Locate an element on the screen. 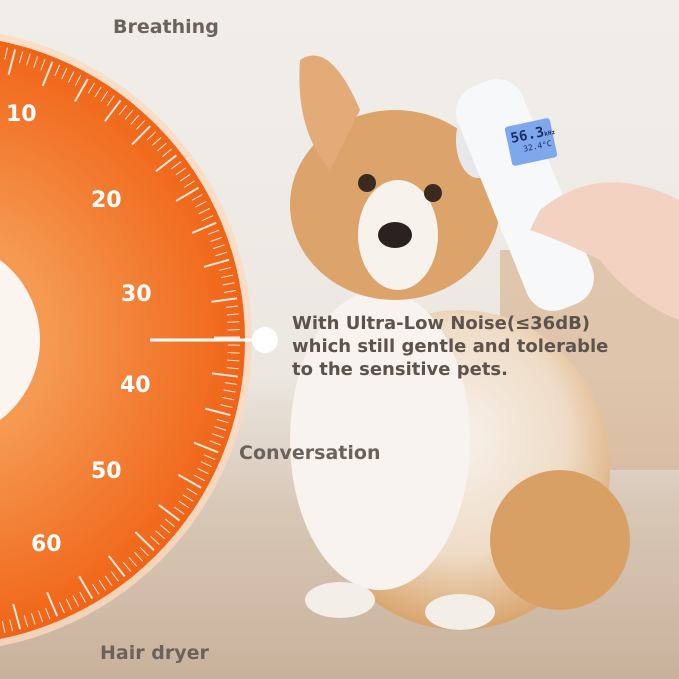  tick-label-30: 30 is located at coordinates (136, 294).